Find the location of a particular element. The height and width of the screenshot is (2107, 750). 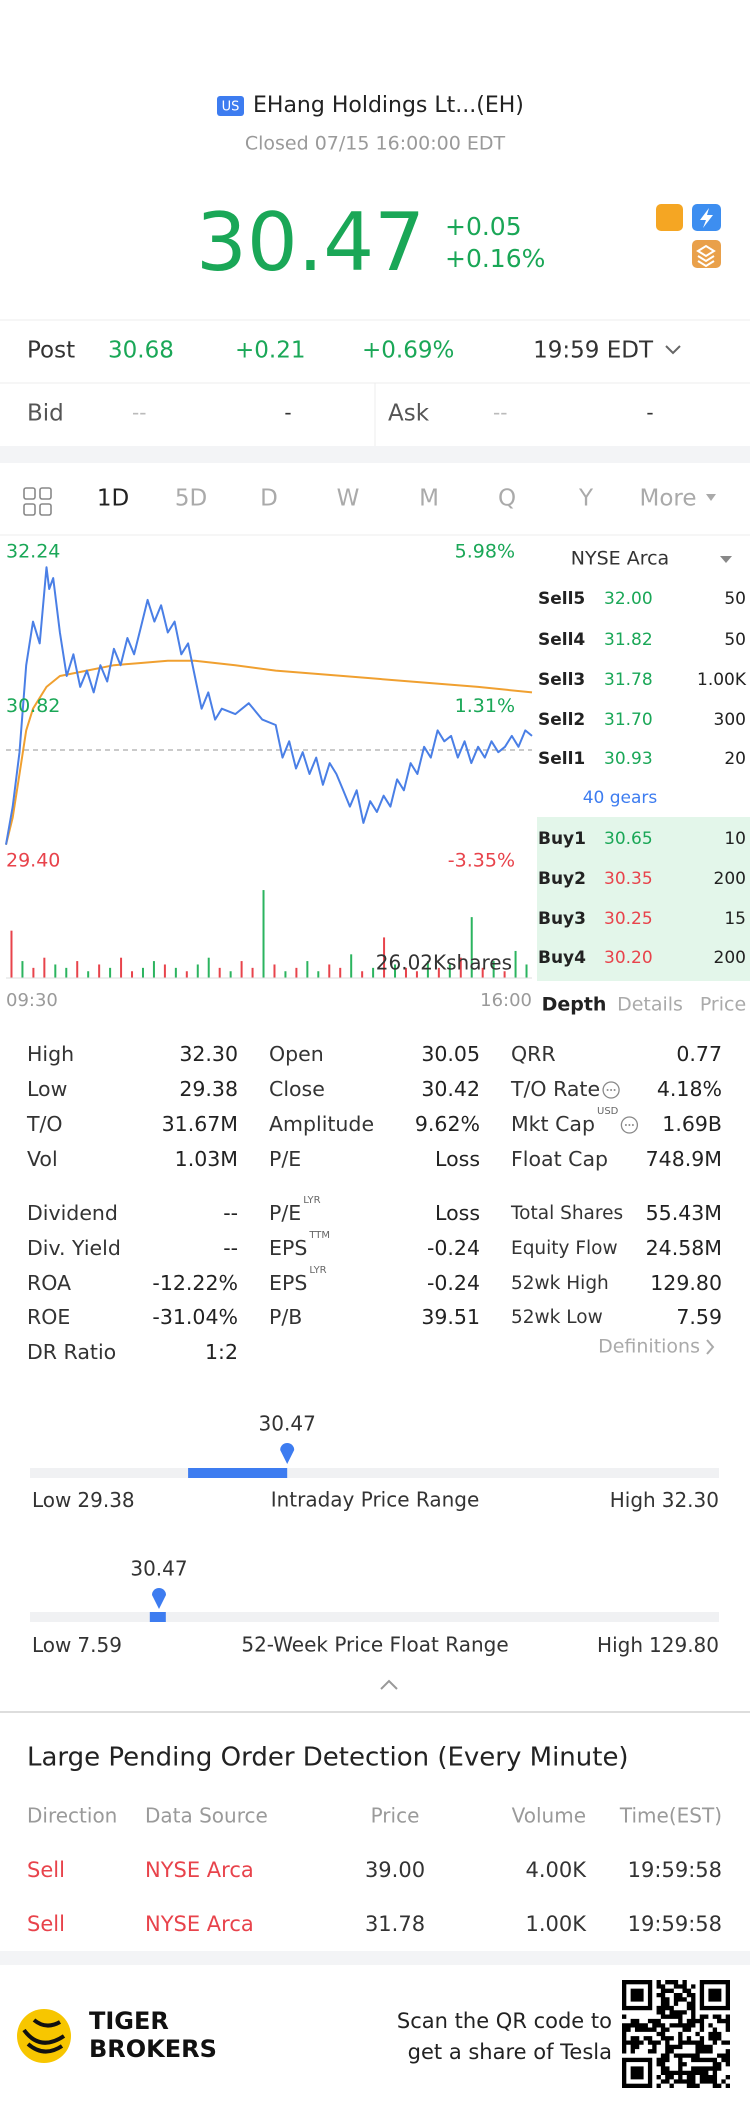

x-tick-label: 16:00 is located at coordinates (506, 1000).